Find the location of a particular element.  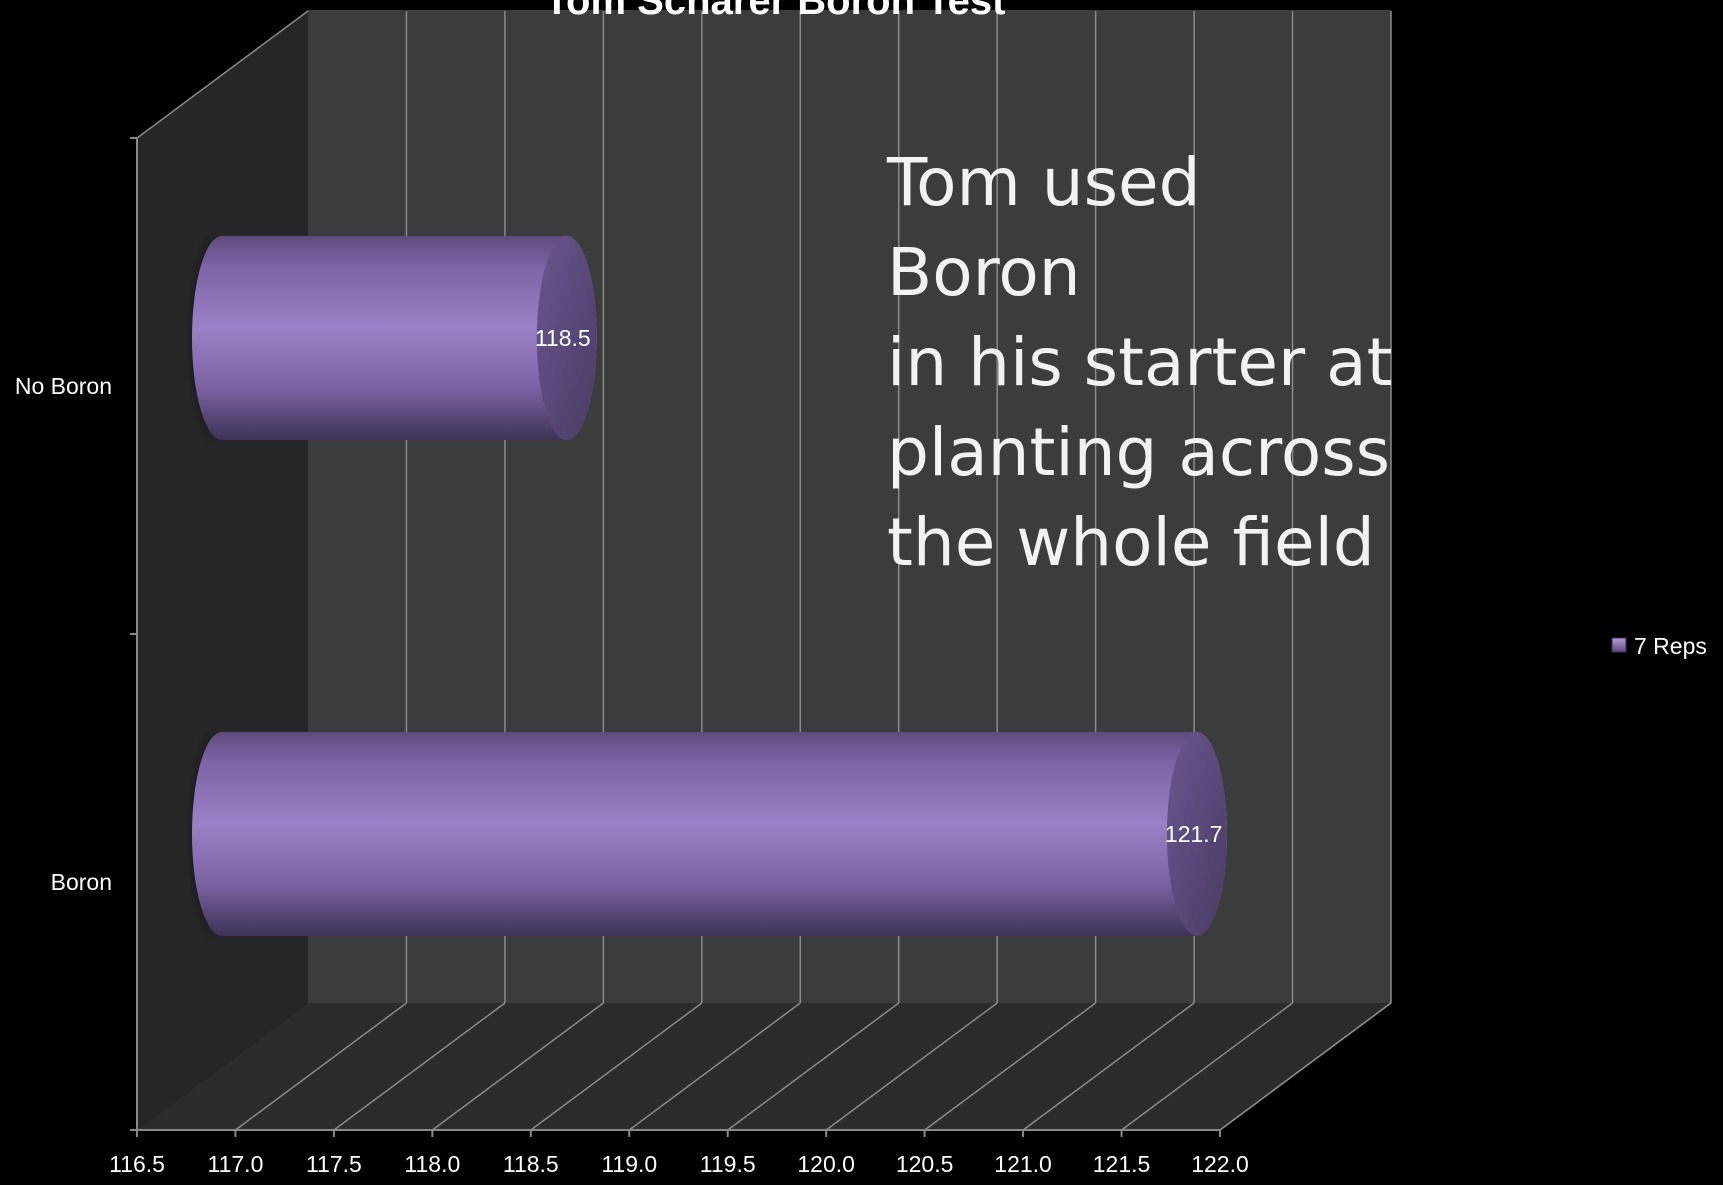

x-tick-label: 121.5 is located at coordinates (1122, 1164).